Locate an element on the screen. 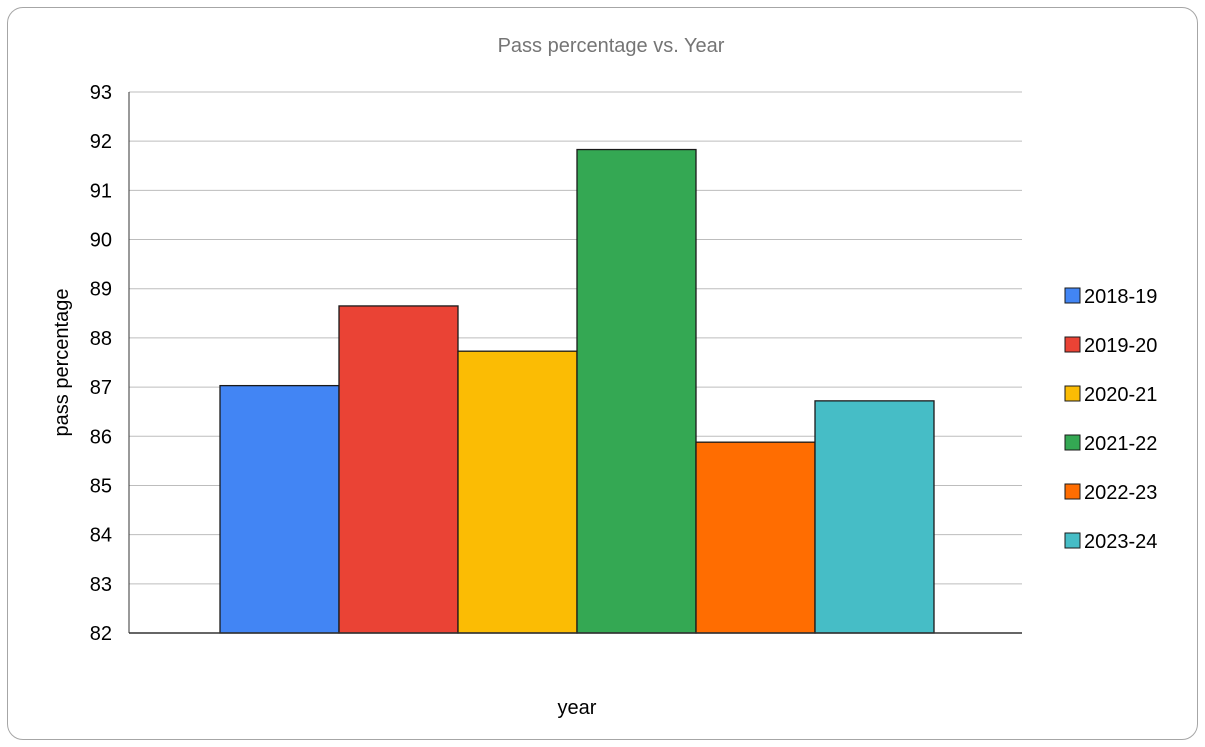  y-axis-ticks: 82 83 84 85 86 87 88 89 90 91 92 93 is located at coordinates (101, 363).